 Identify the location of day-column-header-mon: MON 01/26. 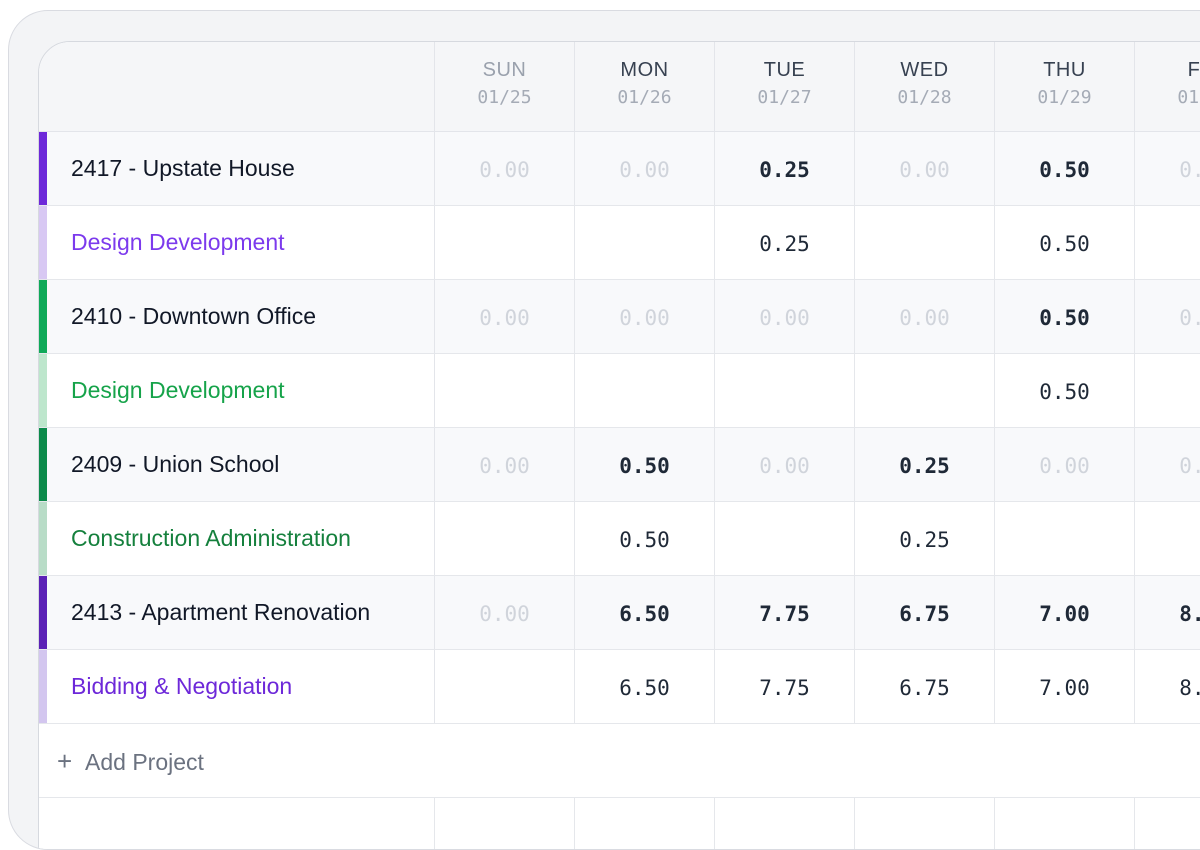
(645, 86).